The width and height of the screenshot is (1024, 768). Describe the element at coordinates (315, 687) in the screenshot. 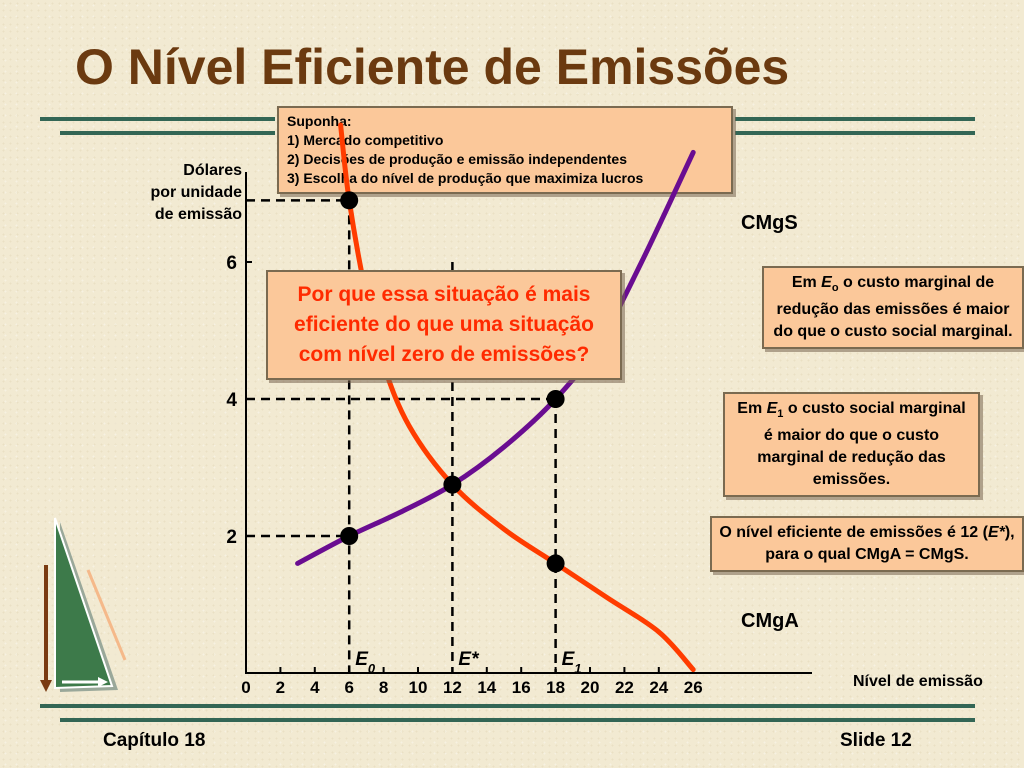

I see `x-tick-label: 4` at that location.